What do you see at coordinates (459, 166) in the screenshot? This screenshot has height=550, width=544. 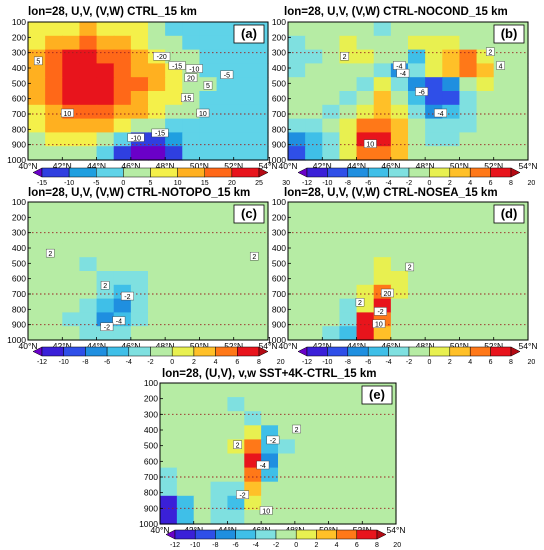 I see `x-tick-label: 50°N` at bounding box center [459, 166].